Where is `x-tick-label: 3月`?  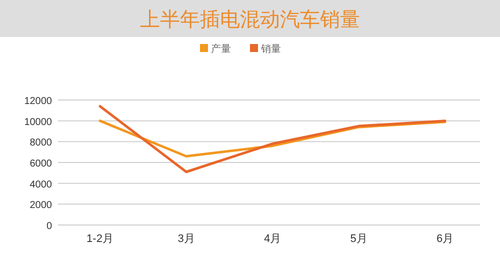 x-tick-label: 3月 is located at coordinates (186, 239).